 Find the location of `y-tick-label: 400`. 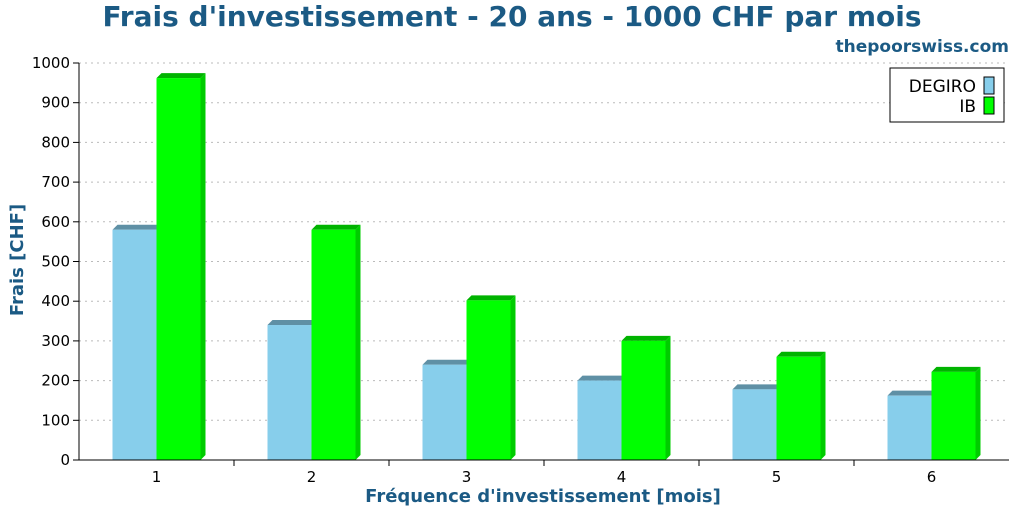

y-tick-label: 400 is located at coordinates (55, 301).